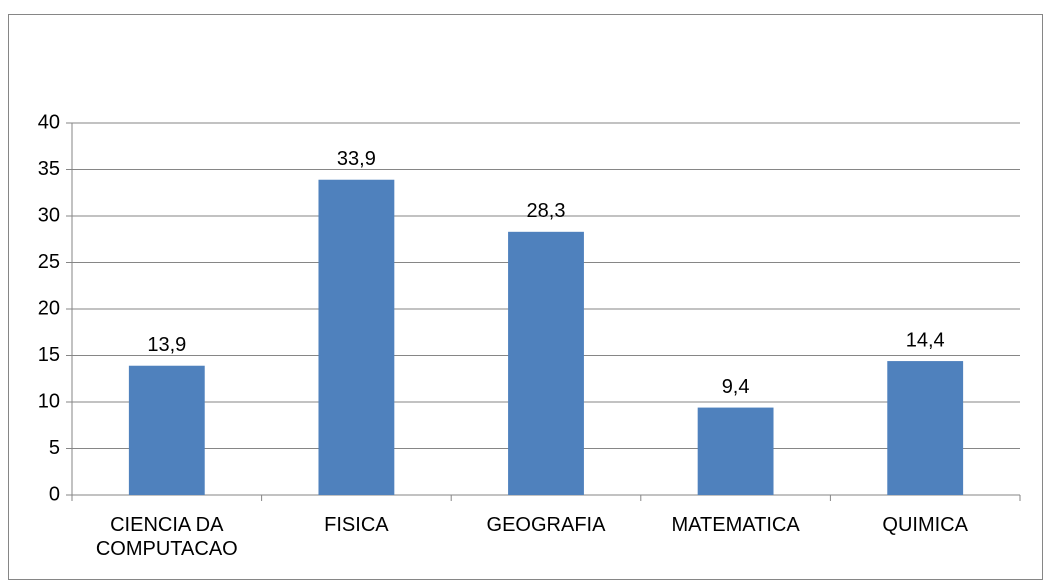  What do you see at coordinates (166, 345) in the screenshot?
I see `data-label: 13,9` at bounding box center [166, 345].